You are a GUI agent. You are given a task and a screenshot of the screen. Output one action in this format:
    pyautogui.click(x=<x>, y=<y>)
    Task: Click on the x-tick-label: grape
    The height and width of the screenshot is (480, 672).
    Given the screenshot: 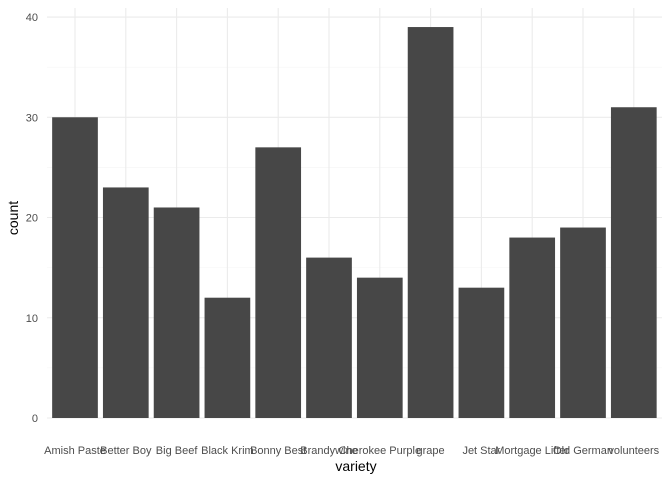 What is the action you would take?
    pyautogui.click(x=431, y=451)
    